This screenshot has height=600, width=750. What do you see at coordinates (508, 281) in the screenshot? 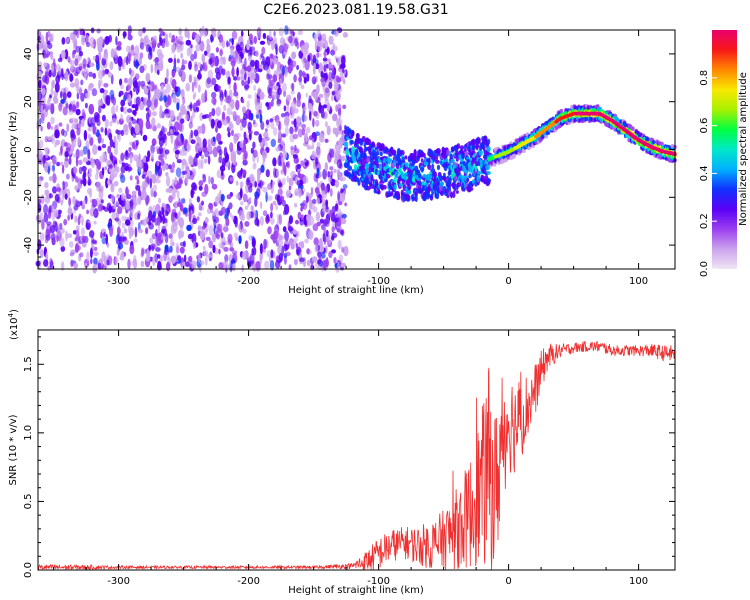
I see `spectrogram-x-tick-label: 0` at bounding box center [508, 281].